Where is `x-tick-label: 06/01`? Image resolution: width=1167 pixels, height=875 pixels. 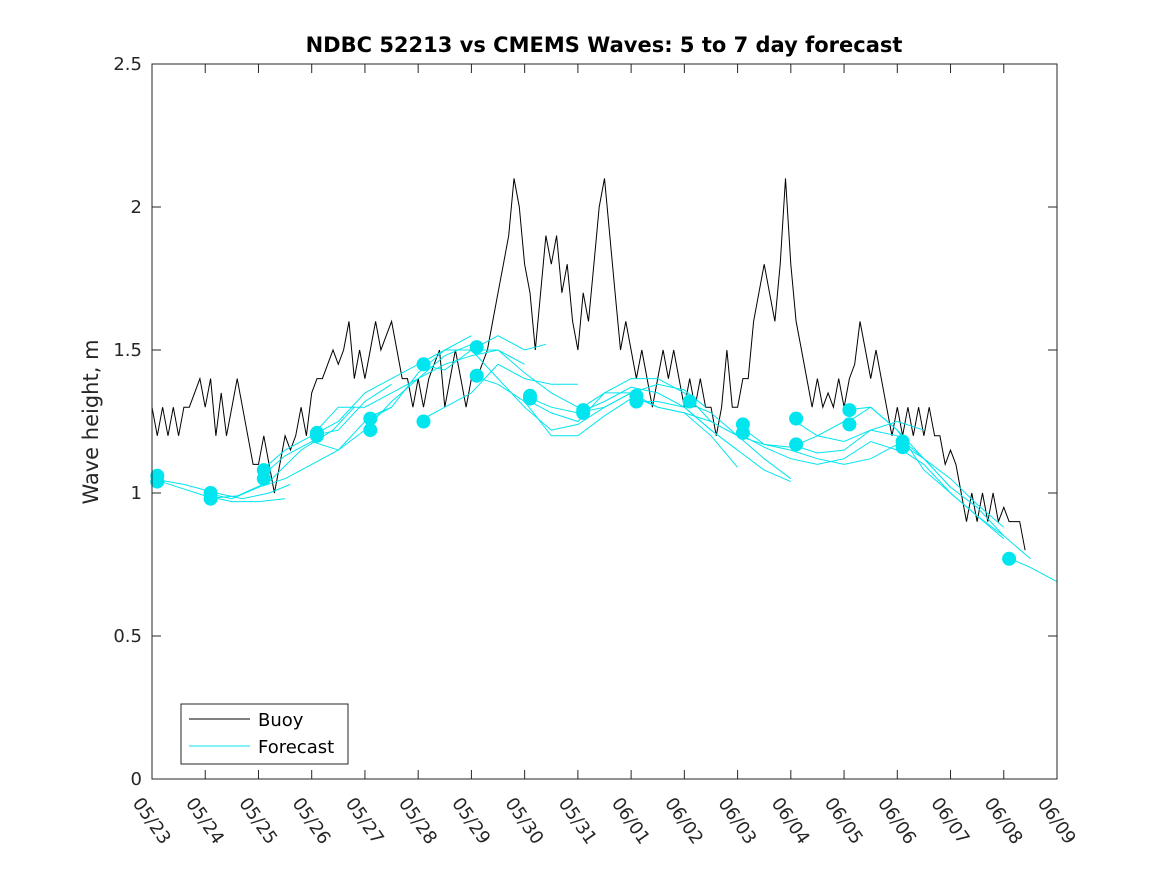
x-tick-label: 06/01 is located at coordinates (630, 821).